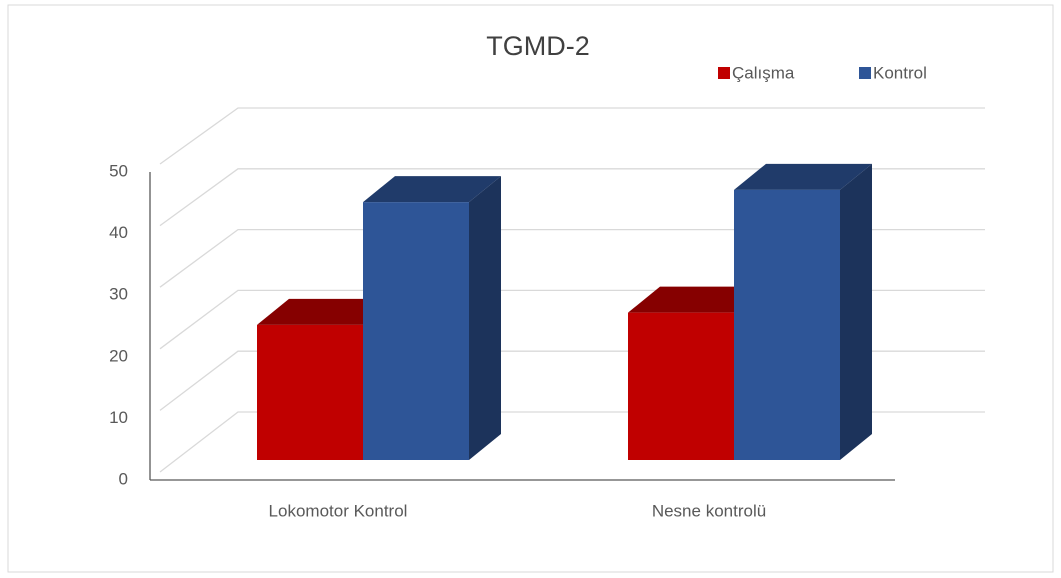 The image size is (1061, 578). Describe the element at coordinates (338, 510) in the screenshot. I see `x-tick-label: Lokomotor Kontrol` at that location.